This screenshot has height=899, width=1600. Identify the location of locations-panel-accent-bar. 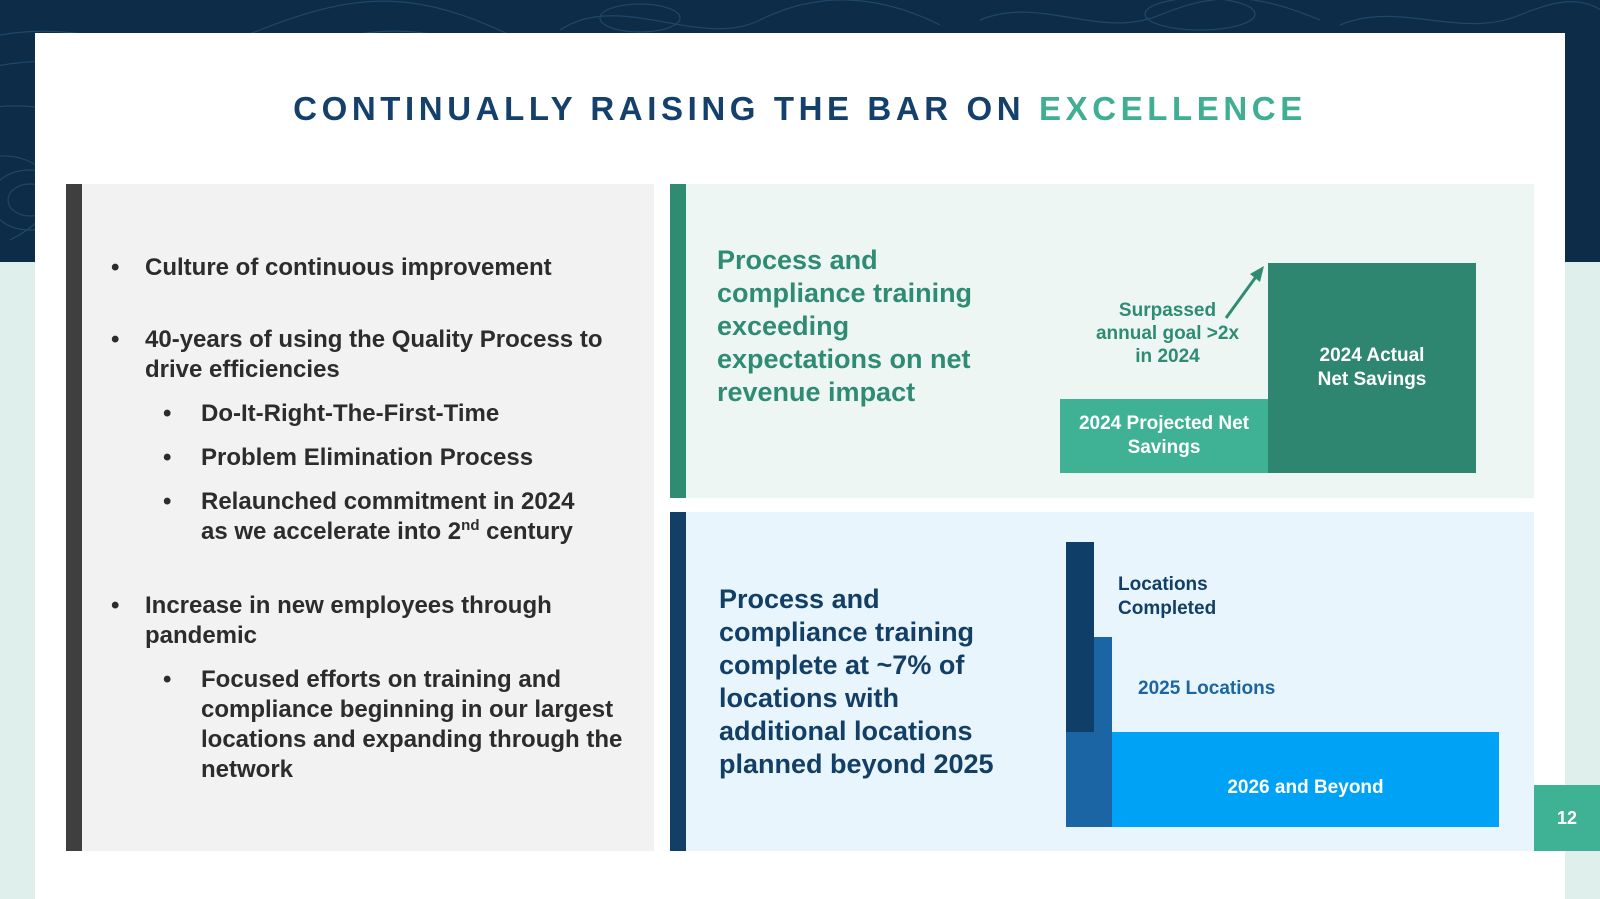
(678, 681).